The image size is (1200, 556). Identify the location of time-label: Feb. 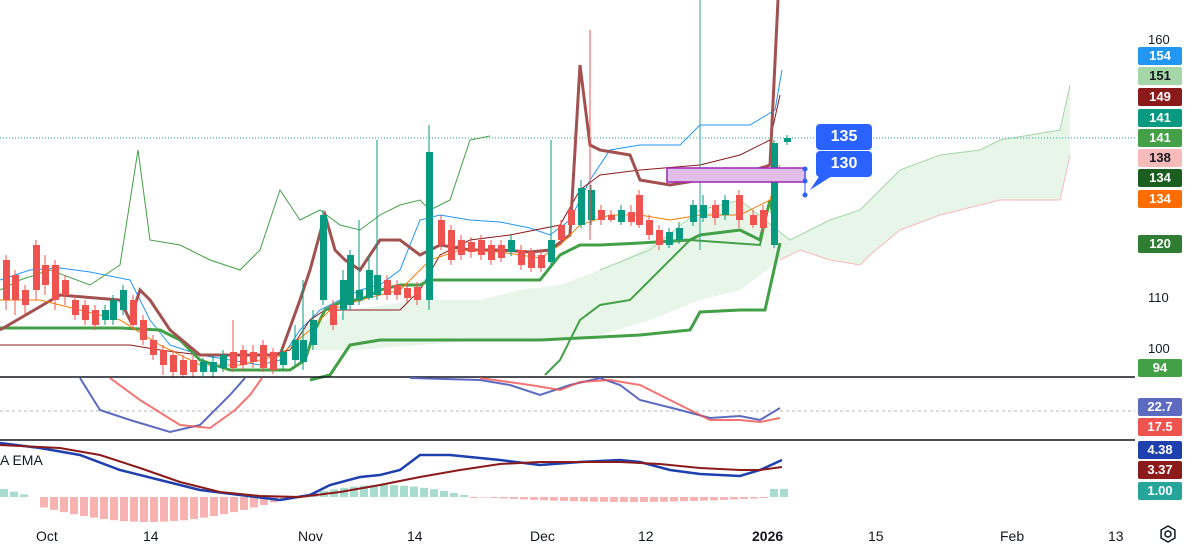
(1012, 536).